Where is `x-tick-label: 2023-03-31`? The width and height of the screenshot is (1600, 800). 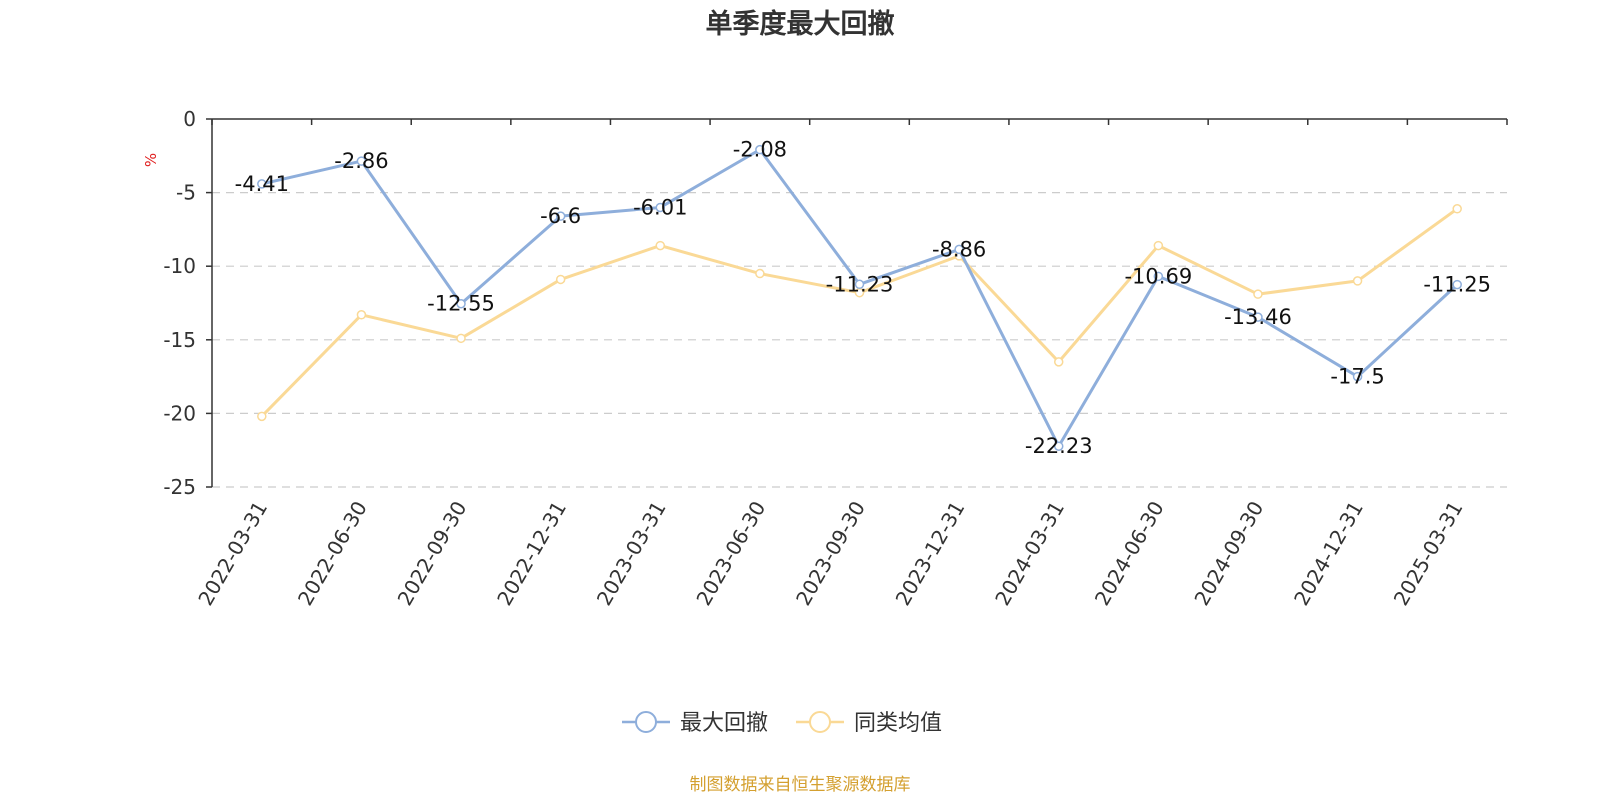 x-tick-label: 2023-03-31 is located at coordinates (631, 553).